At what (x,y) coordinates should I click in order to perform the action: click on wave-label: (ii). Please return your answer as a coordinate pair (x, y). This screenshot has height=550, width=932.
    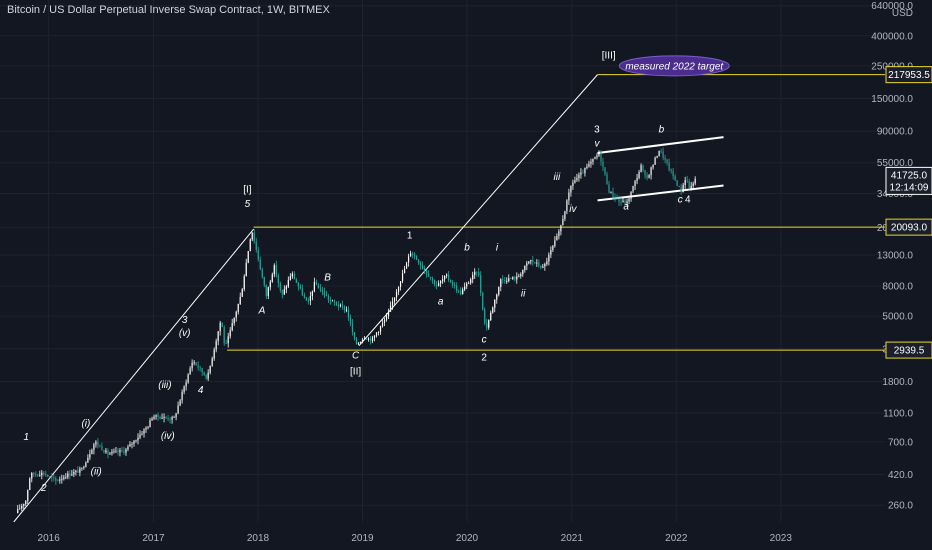
    Looking at the image, I should click on (96, 472).